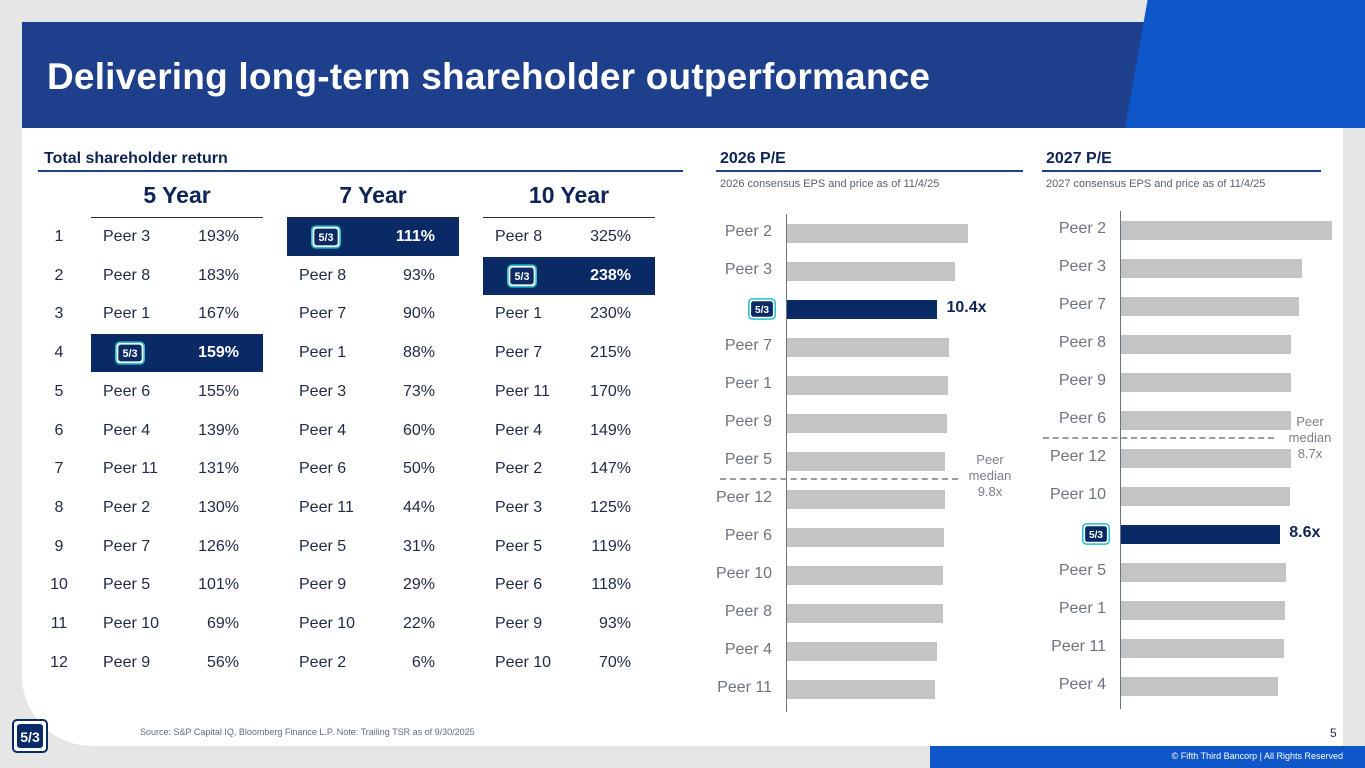  What do you see at coordinates (218, 314) in the screenshot?
I see `tsr-value: 167%` at bounding box center [218, 314].